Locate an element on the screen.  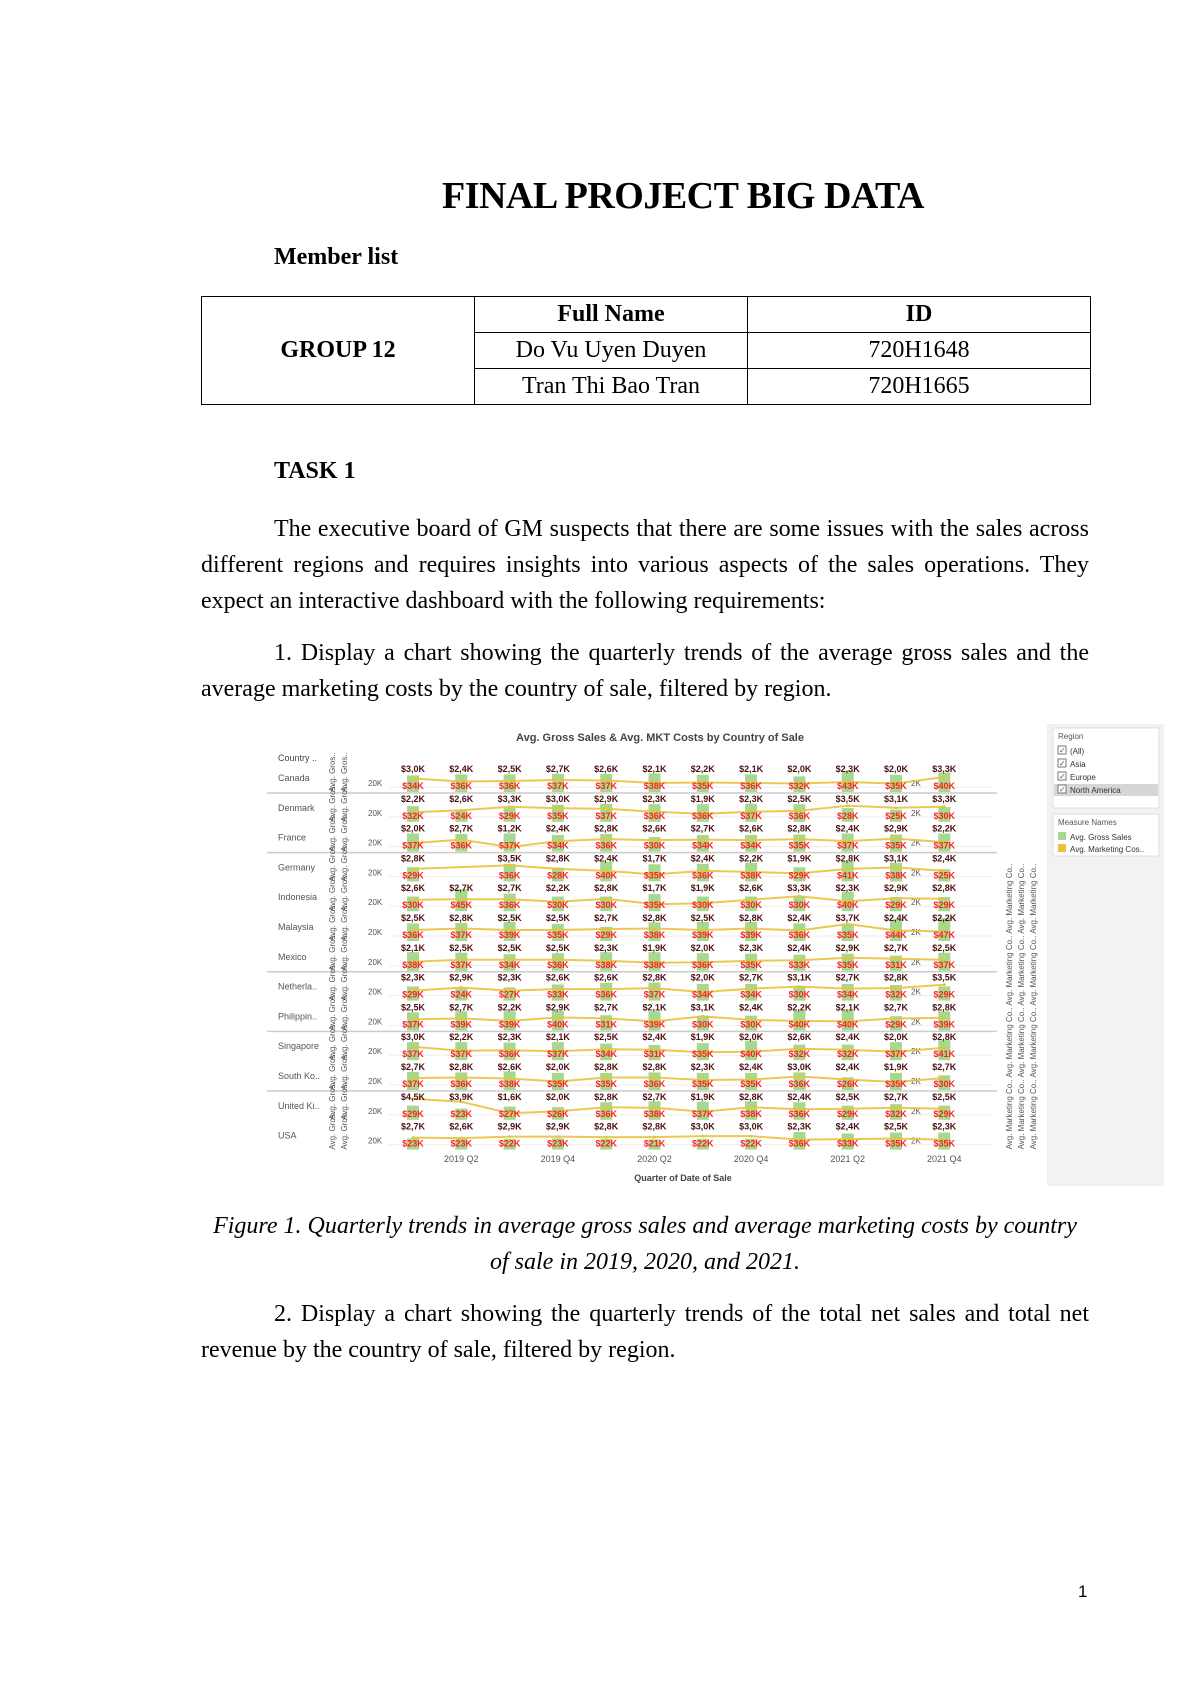
gross-sales-label: $28K is located at coordinates (558, 875).